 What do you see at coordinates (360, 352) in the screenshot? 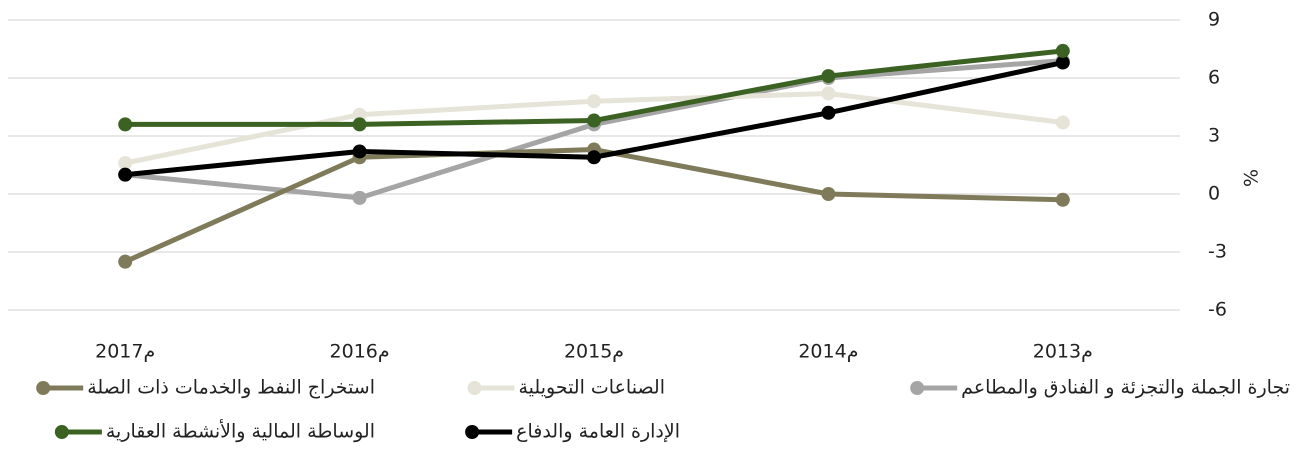
I see `x-tick-label: 2016م` at bounding box center [360, 352].